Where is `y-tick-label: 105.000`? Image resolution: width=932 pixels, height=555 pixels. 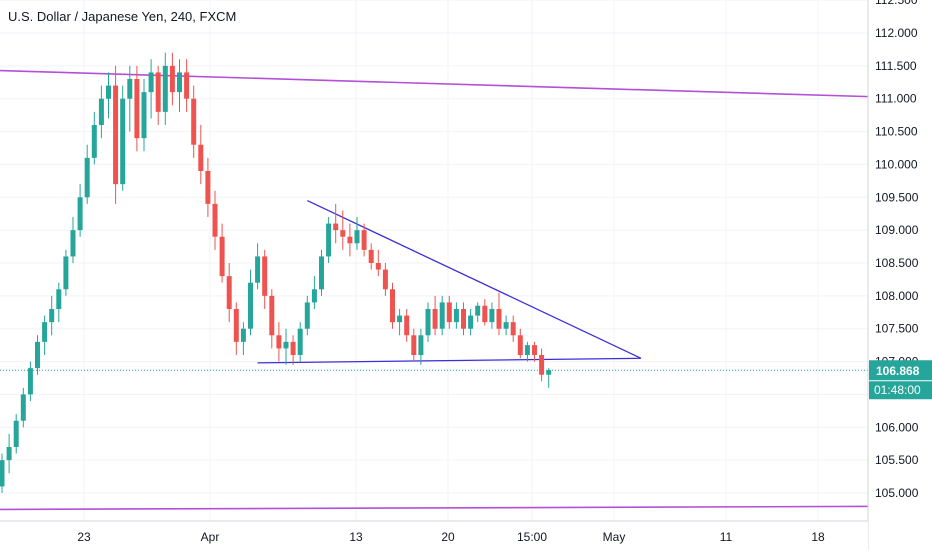
y-tick-label: 105.000 is located at coordinates (897, 493).